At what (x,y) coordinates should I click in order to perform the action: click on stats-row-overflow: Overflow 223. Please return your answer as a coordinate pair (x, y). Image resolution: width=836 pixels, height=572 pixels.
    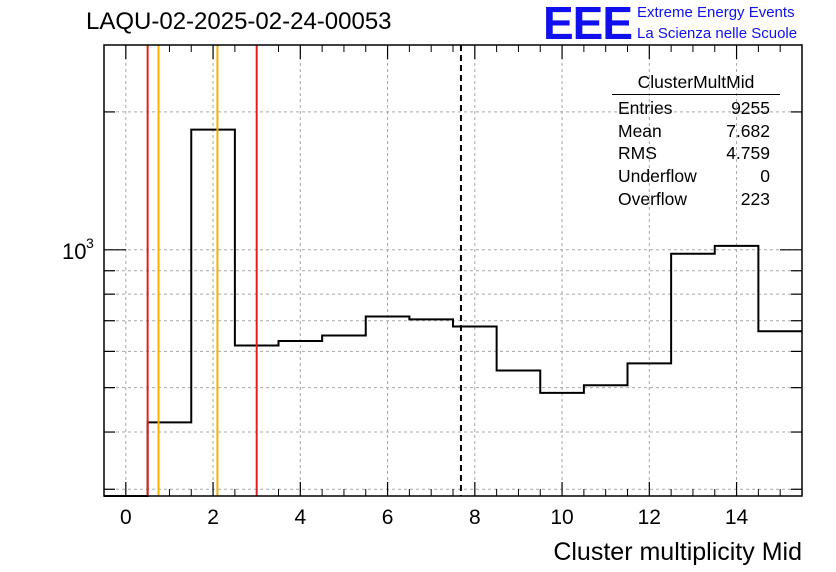
    Looking at the image, I should click on (696, 199).